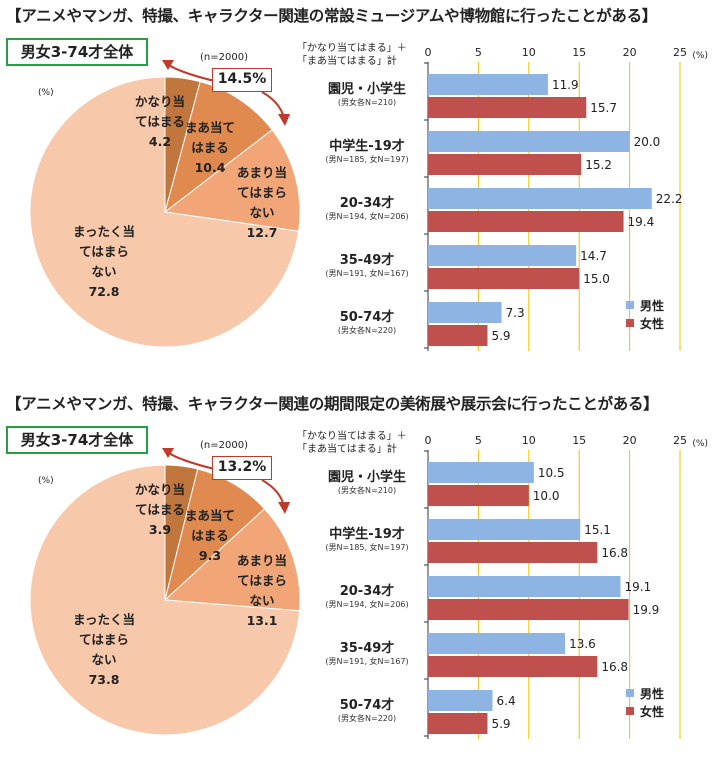 The height and width of the screenshot is (761, 720). Describe the element at coordinates (367, 597) in the screenshot. I see `bar-category: 20-34才 (男N=194, 女N=206)` at that location.